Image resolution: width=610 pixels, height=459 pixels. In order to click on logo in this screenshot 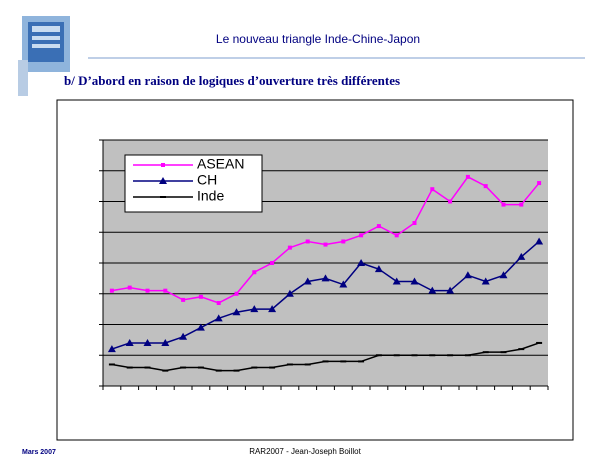, I will do `click(44, 56)`.